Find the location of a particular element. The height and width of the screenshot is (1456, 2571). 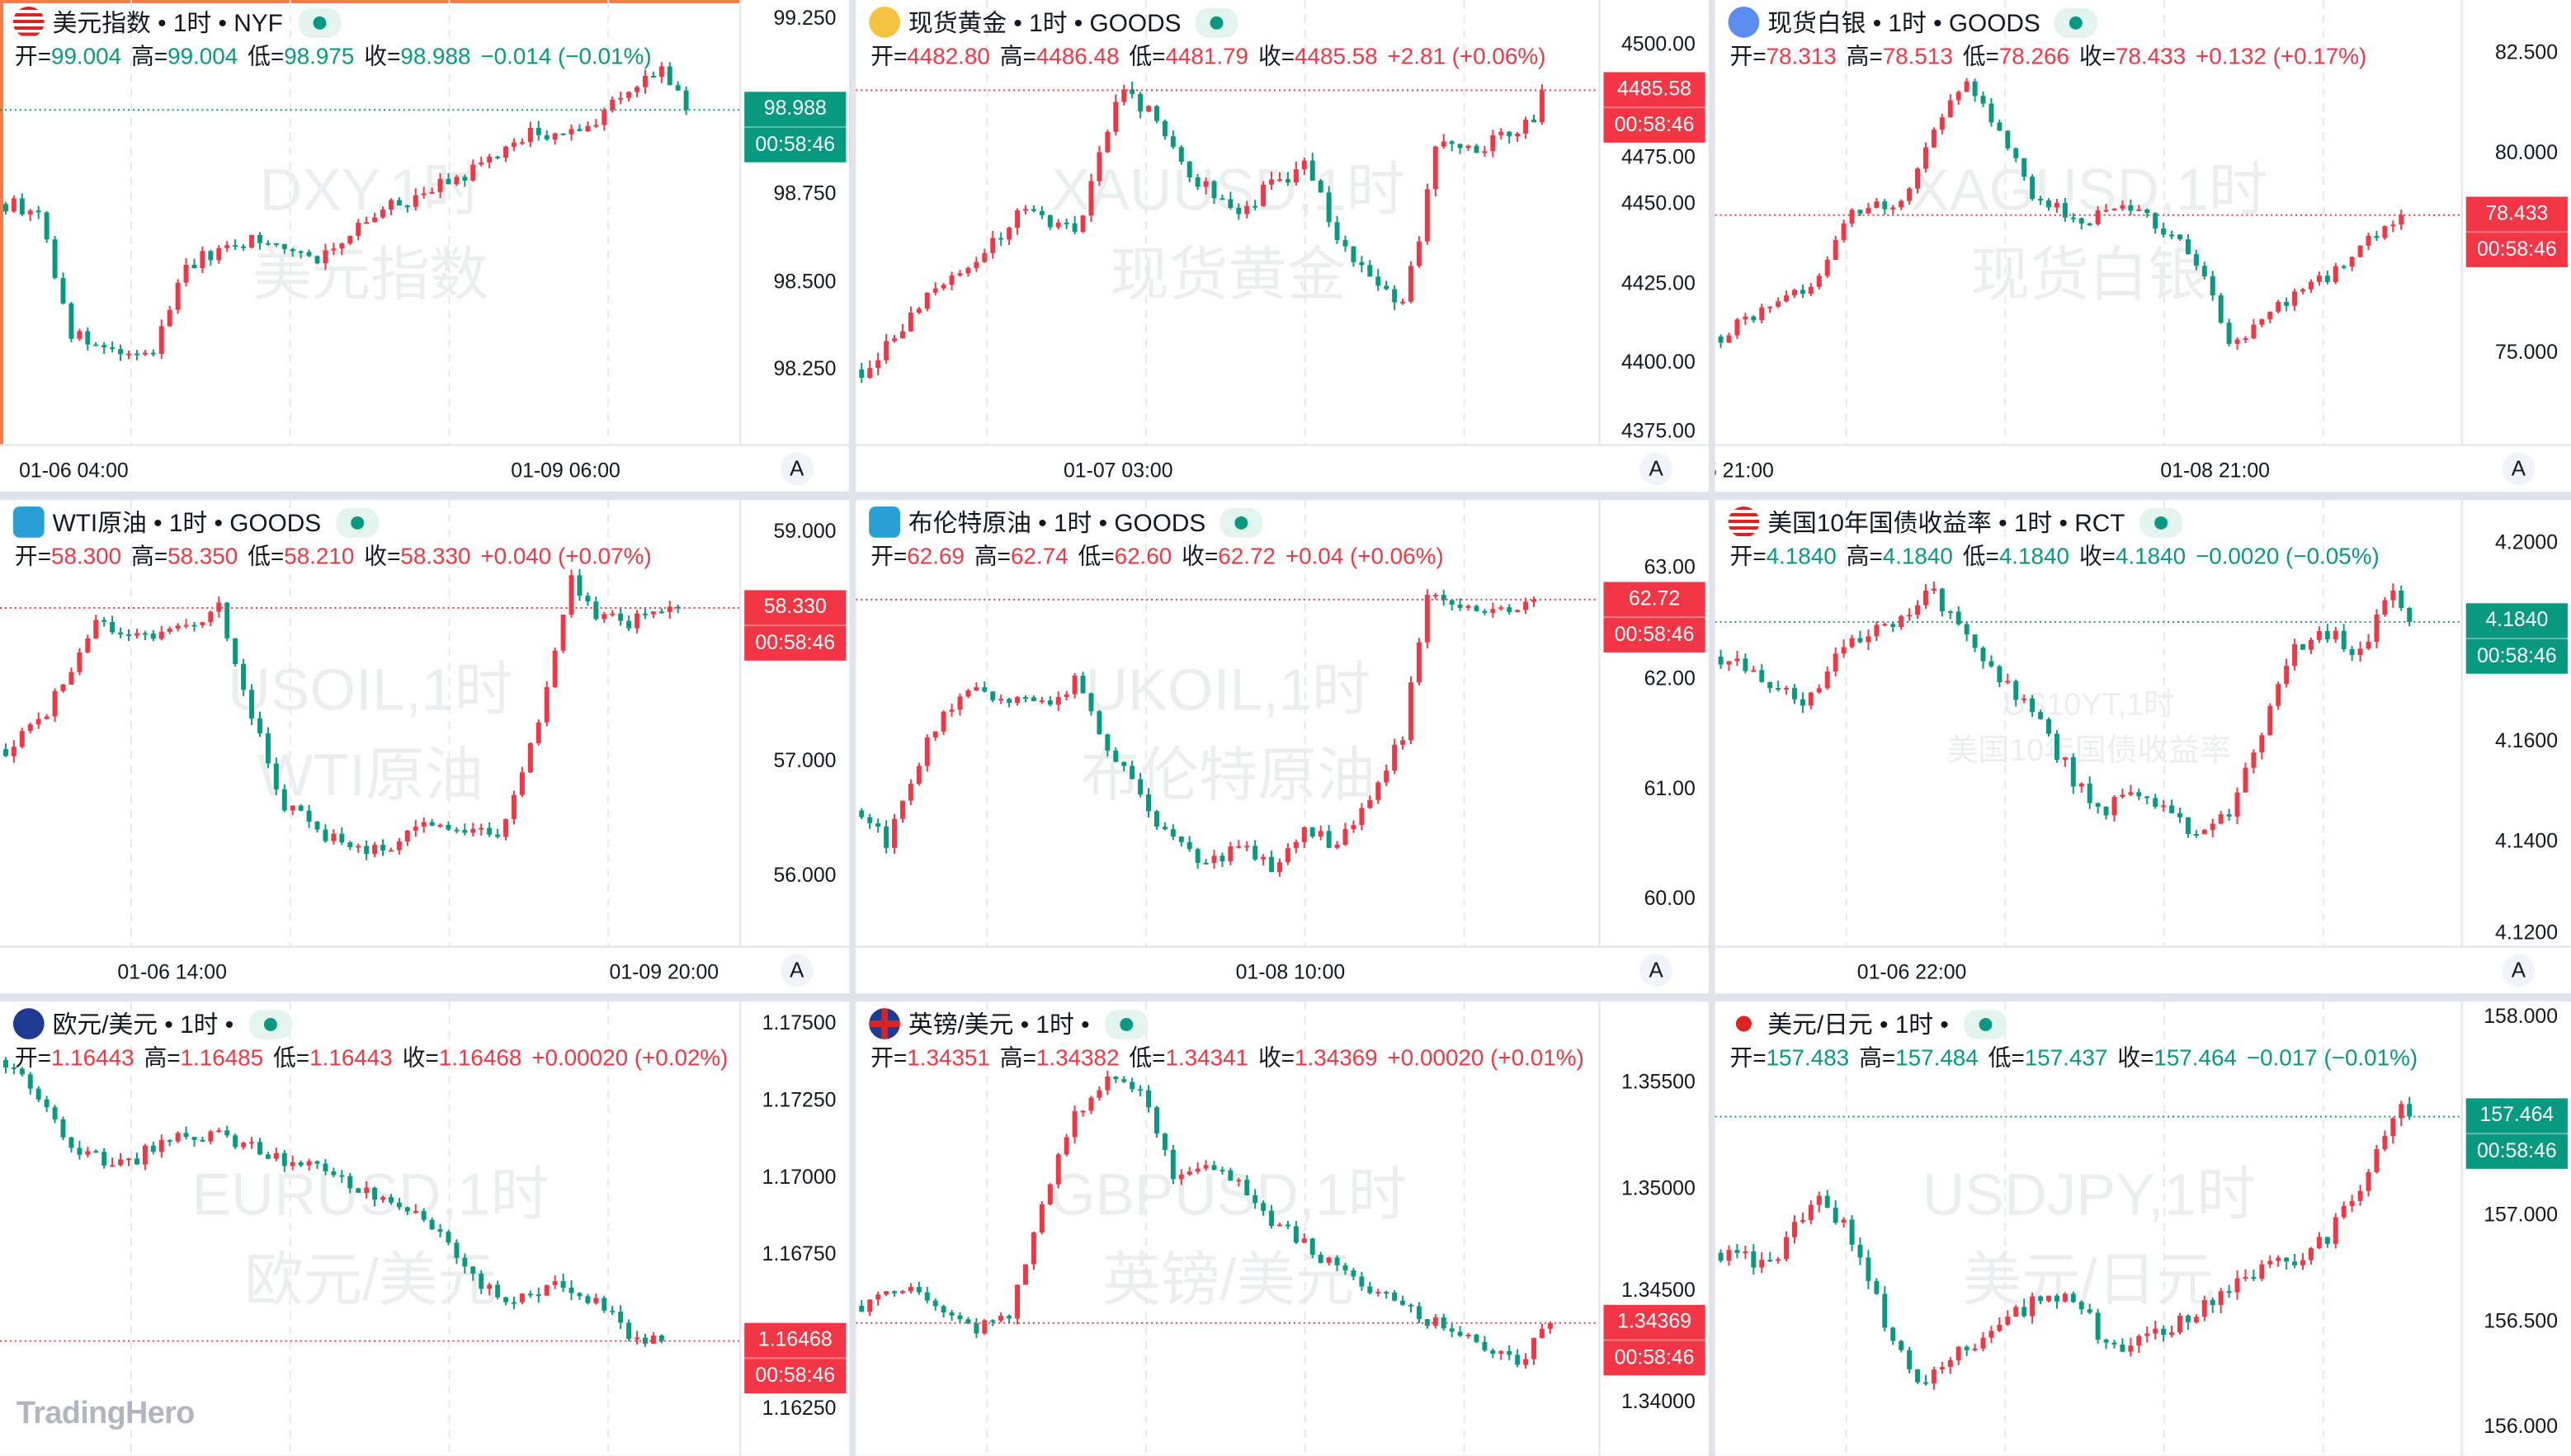

symbol-header: 英镑/美元 • 1时 • is located at coordinates (1009, 1023).